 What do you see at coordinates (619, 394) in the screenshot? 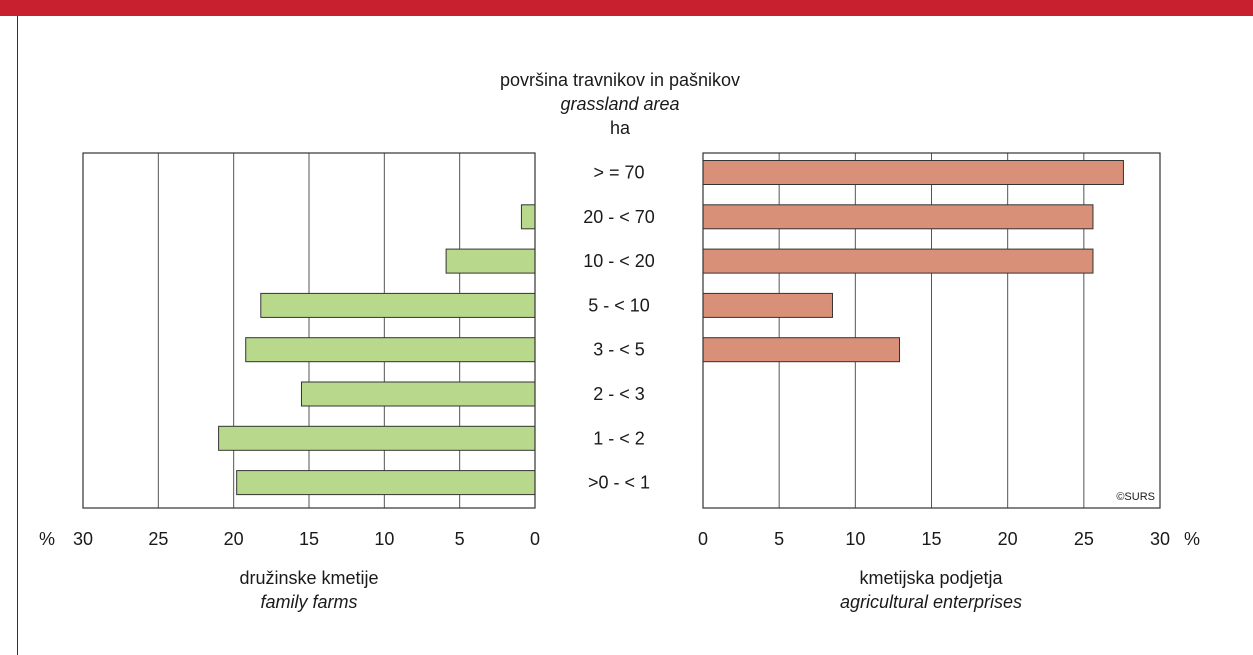
I see `category-label: 2 - < 3` at bounding box center [619, 394].